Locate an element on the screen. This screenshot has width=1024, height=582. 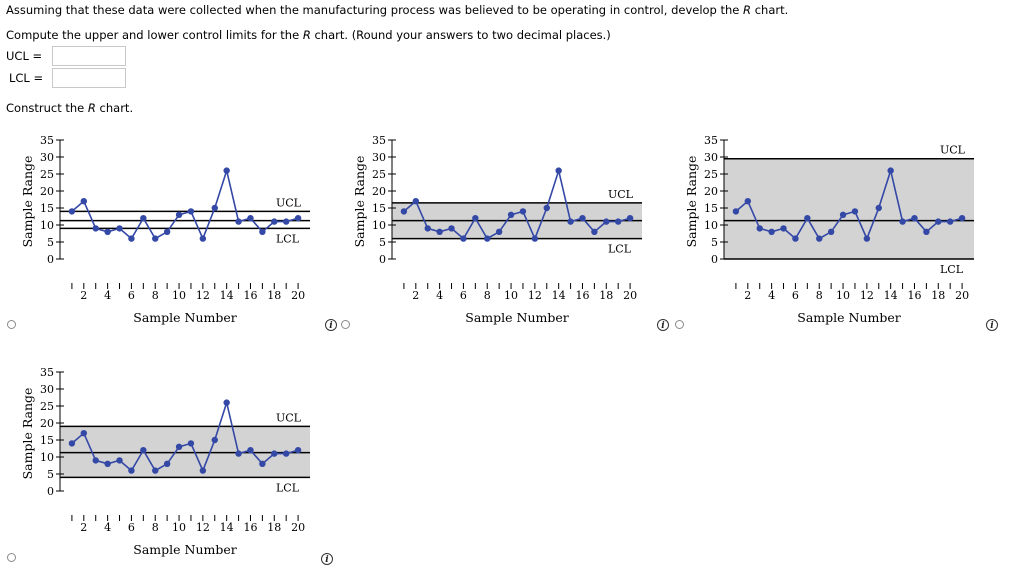
option-d-radio is located at coordinates (11, 557).